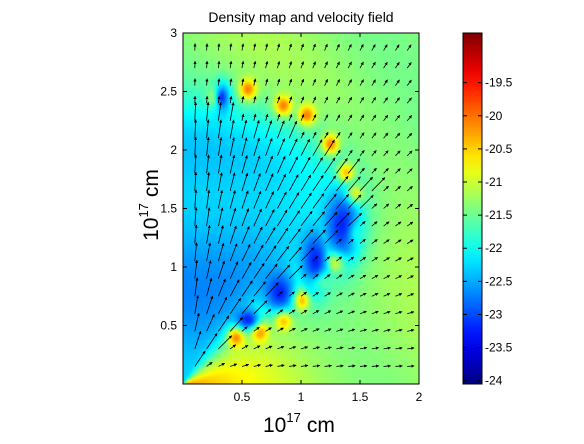 The image size is (584, 444). I want to click on x-axis-label: 1017 cm, so click(299, 423).